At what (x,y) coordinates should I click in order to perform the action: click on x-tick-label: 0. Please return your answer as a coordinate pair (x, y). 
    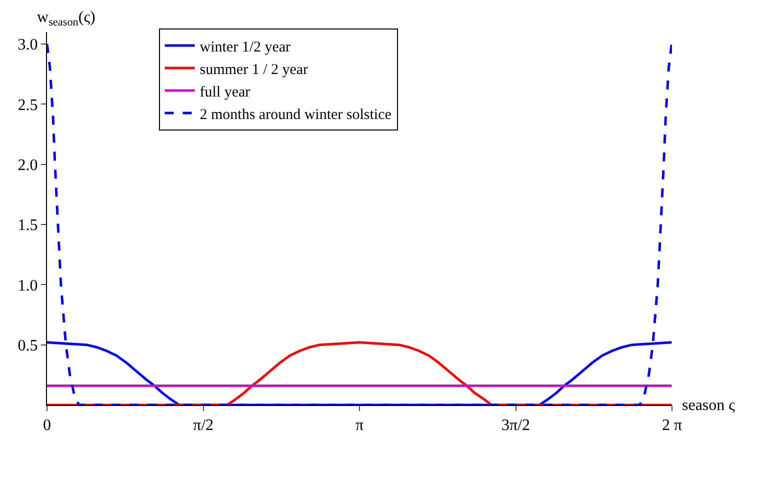
    Looking at the image, I should click on (47, 425).